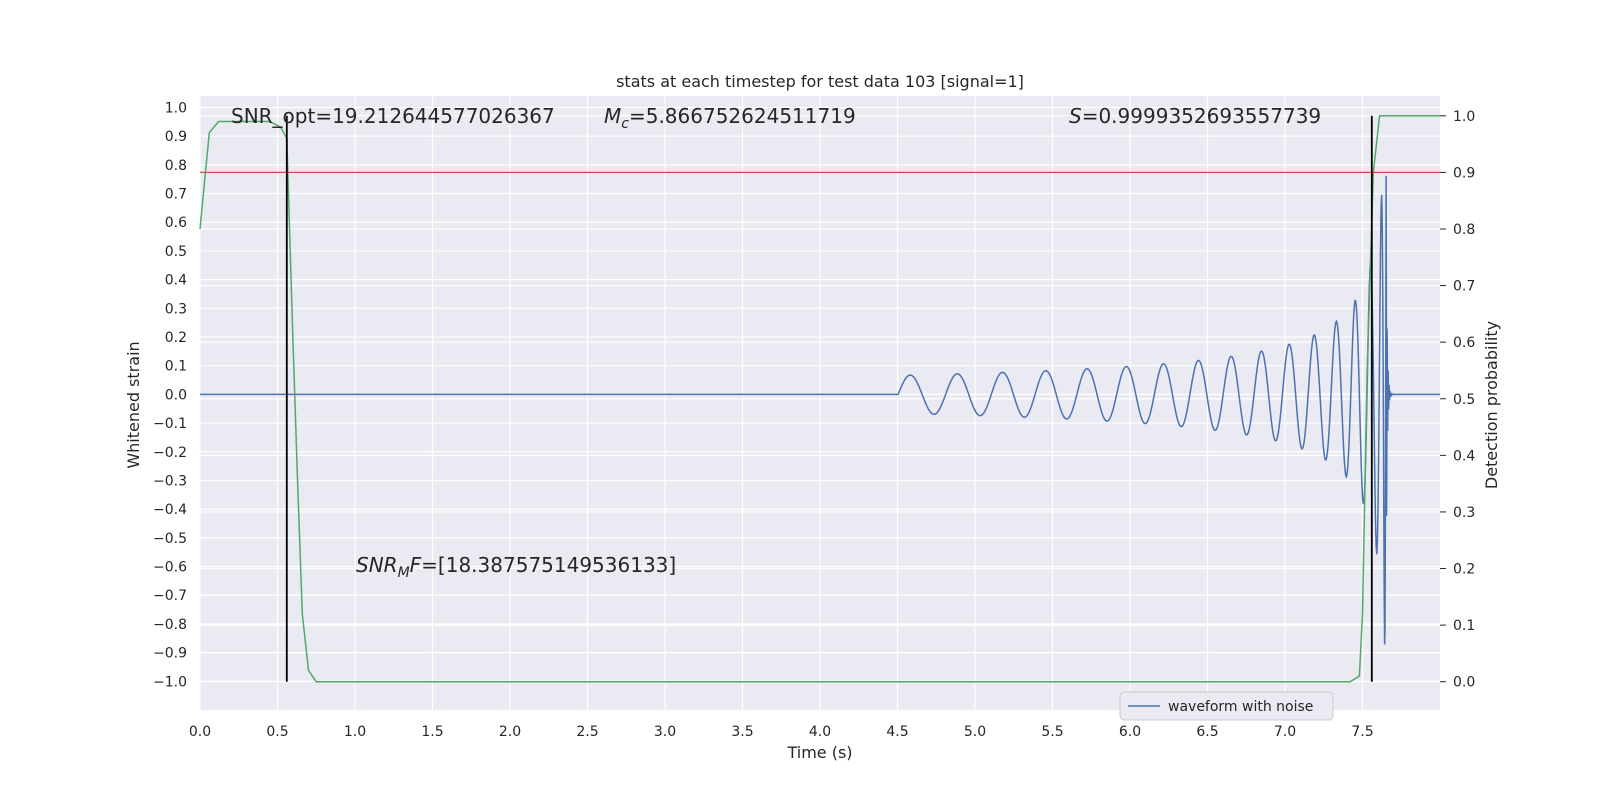  I want to click on annotation-statistic: S=0.9999352693557739, so click(1195, 116).